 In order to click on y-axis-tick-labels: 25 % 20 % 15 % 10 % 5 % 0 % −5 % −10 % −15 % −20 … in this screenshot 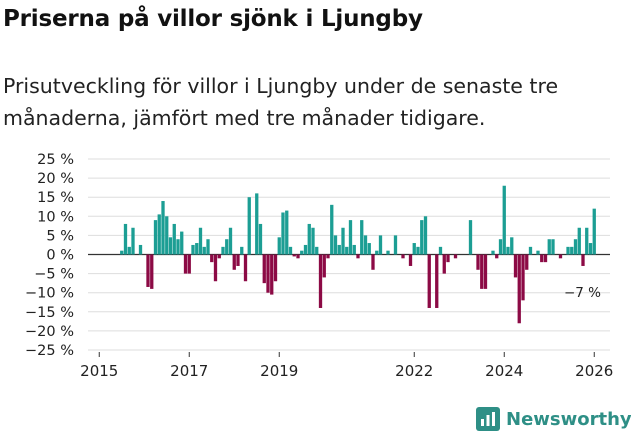, I will do `click(49, 255)`.